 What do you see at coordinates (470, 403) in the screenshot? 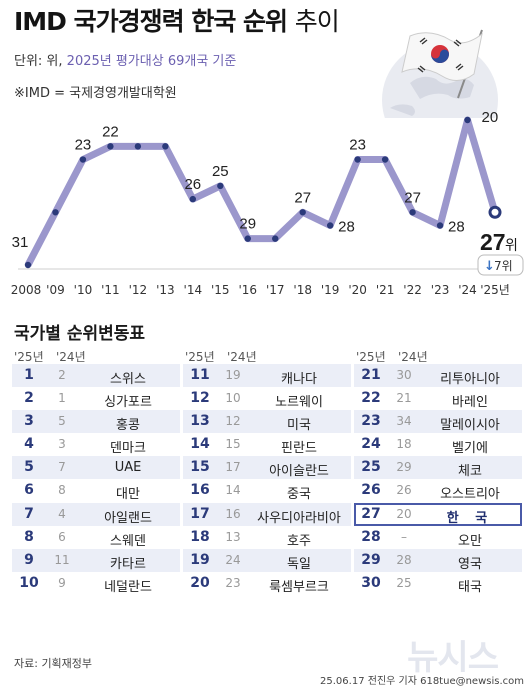
I see `country-name: 바레인` at bounding box center [470, 403].